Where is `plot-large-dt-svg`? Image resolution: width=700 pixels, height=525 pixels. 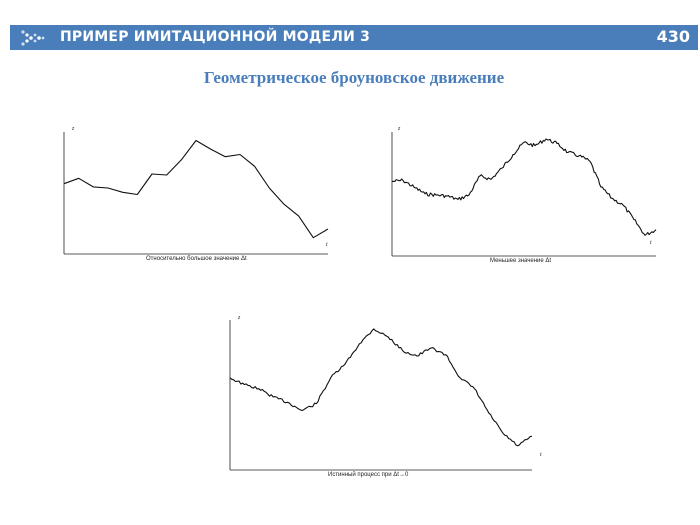 plot-large-dt-svg is located at coordinates (196, 193).